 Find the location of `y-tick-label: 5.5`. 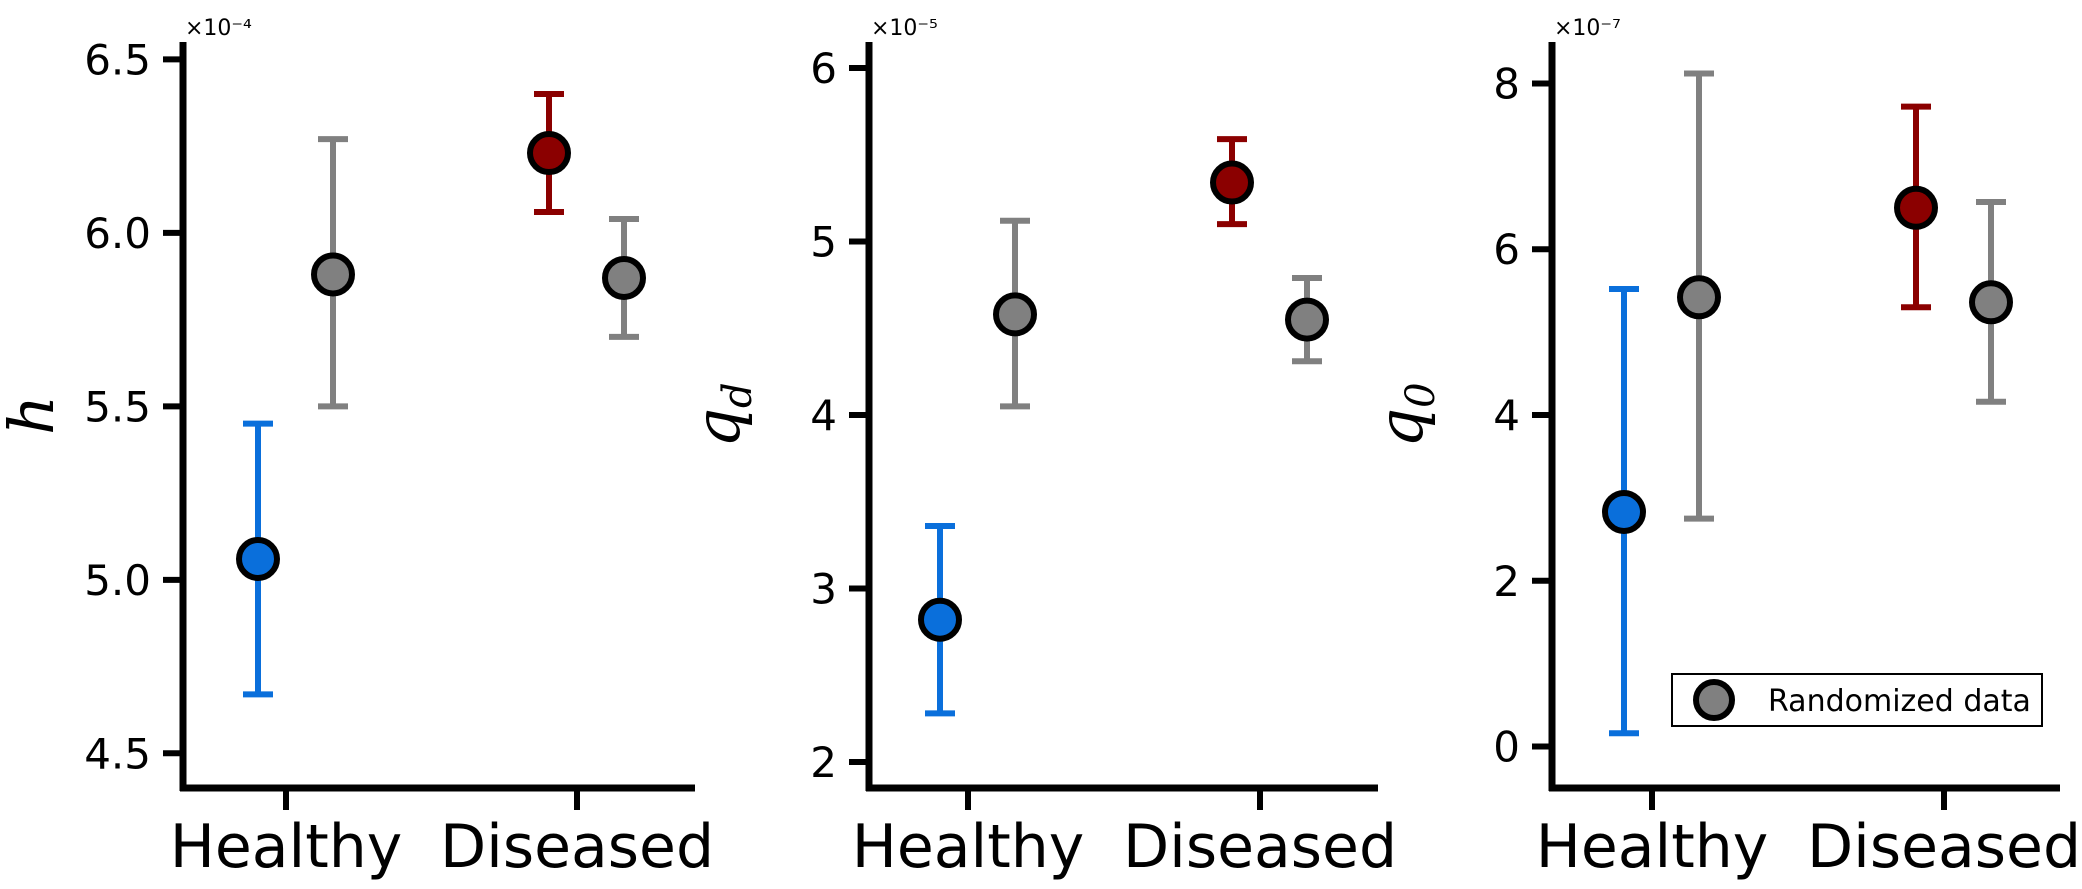

y-tick-label: 5.5 is located at coordinates (117, 406).